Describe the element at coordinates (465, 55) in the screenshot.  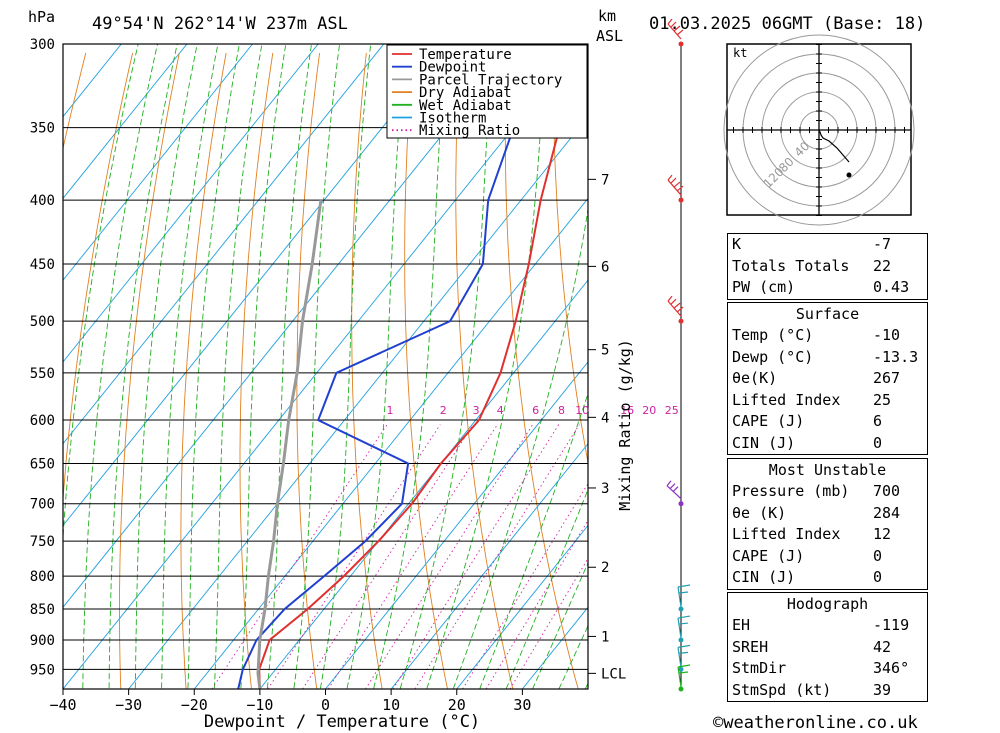
I see `legend-entry: Temperature` at that location.